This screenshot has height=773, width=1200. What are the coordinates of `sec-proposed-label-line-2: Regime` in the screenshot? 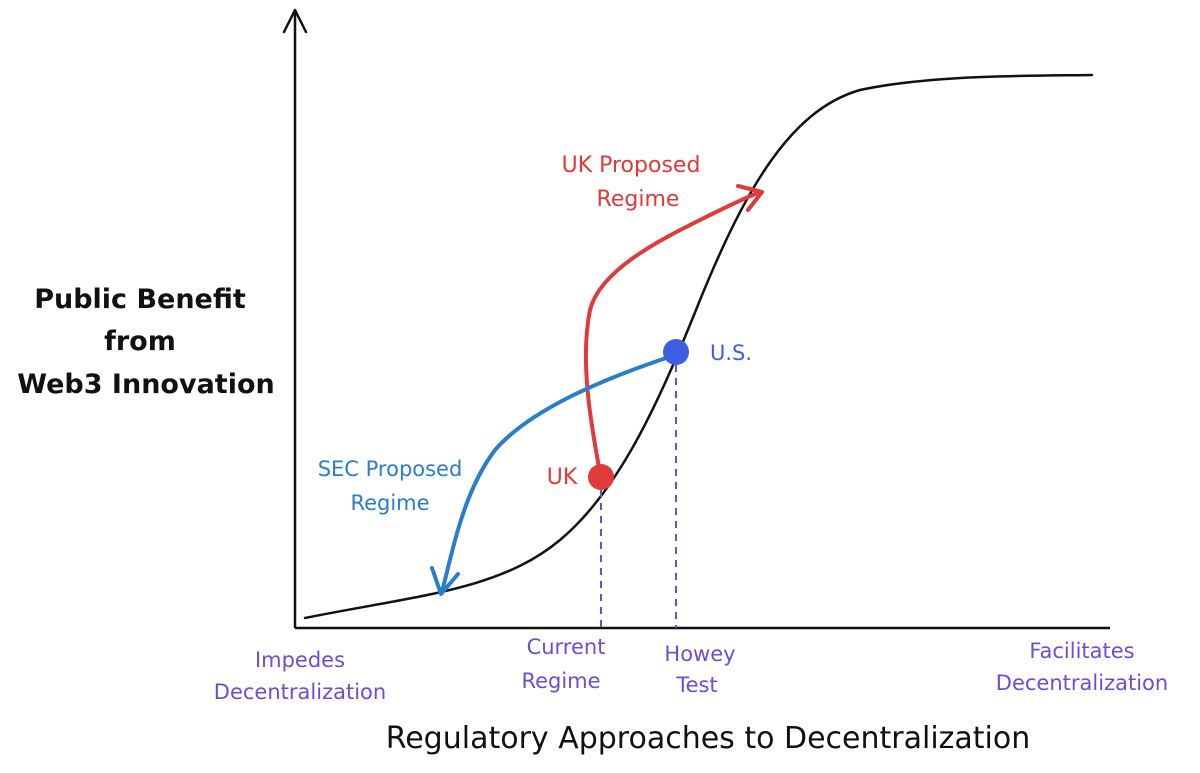 It's located at (389, 503).